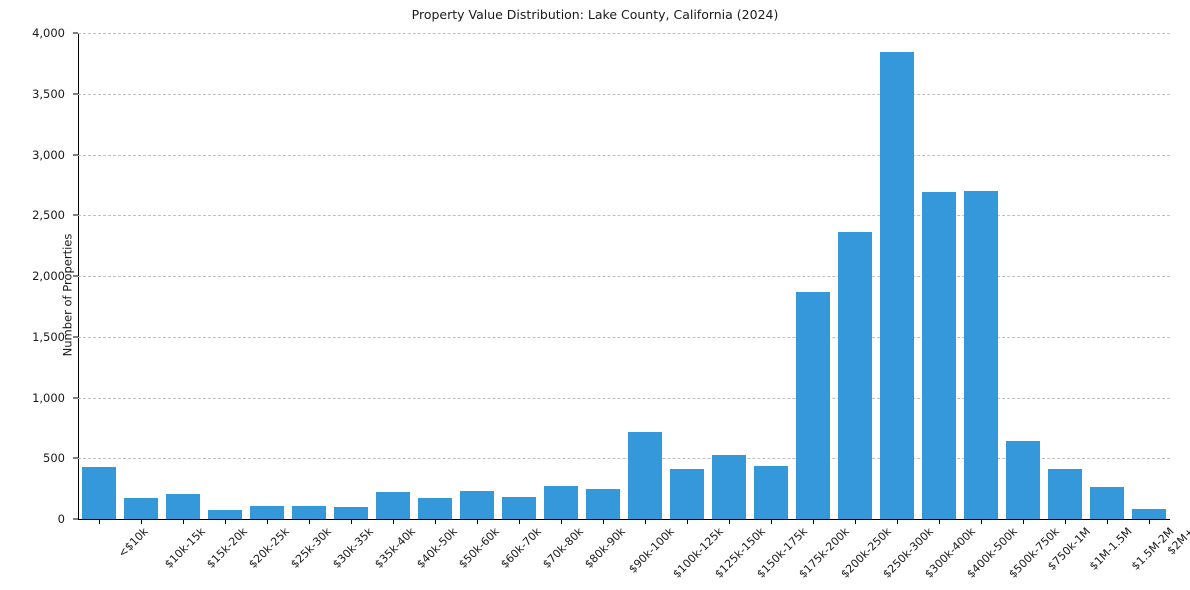 The height and width of the screenshot is (590, 1190). Describe the element at coordinates (605, 548) in the screenshot. I see `x-tick-label: $80k-90k` at that location.